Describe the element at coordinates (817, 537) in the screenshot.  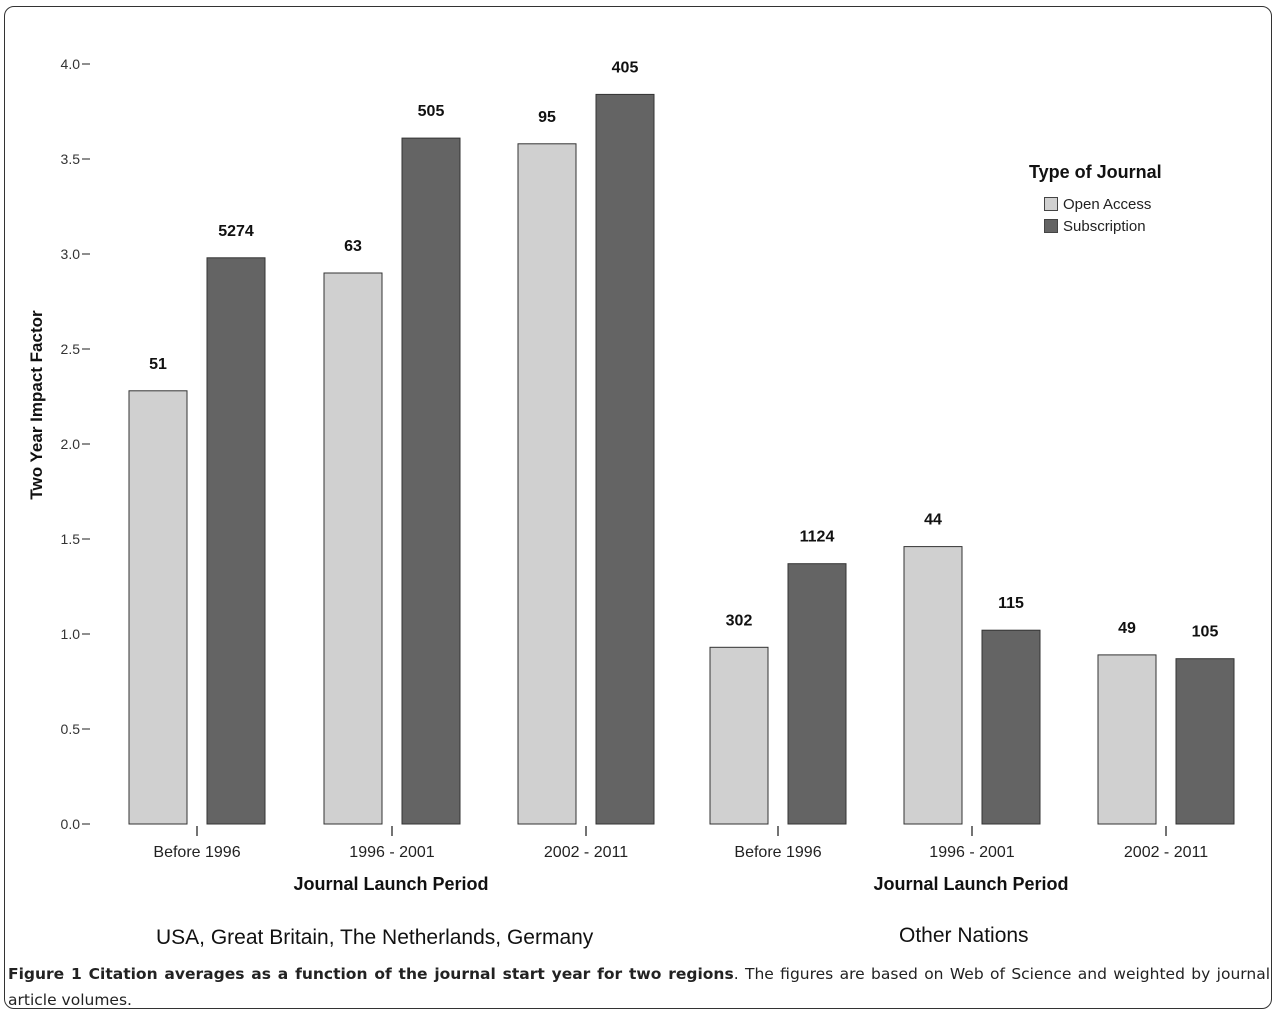
I see `bar-count-label: 1124` at that location.